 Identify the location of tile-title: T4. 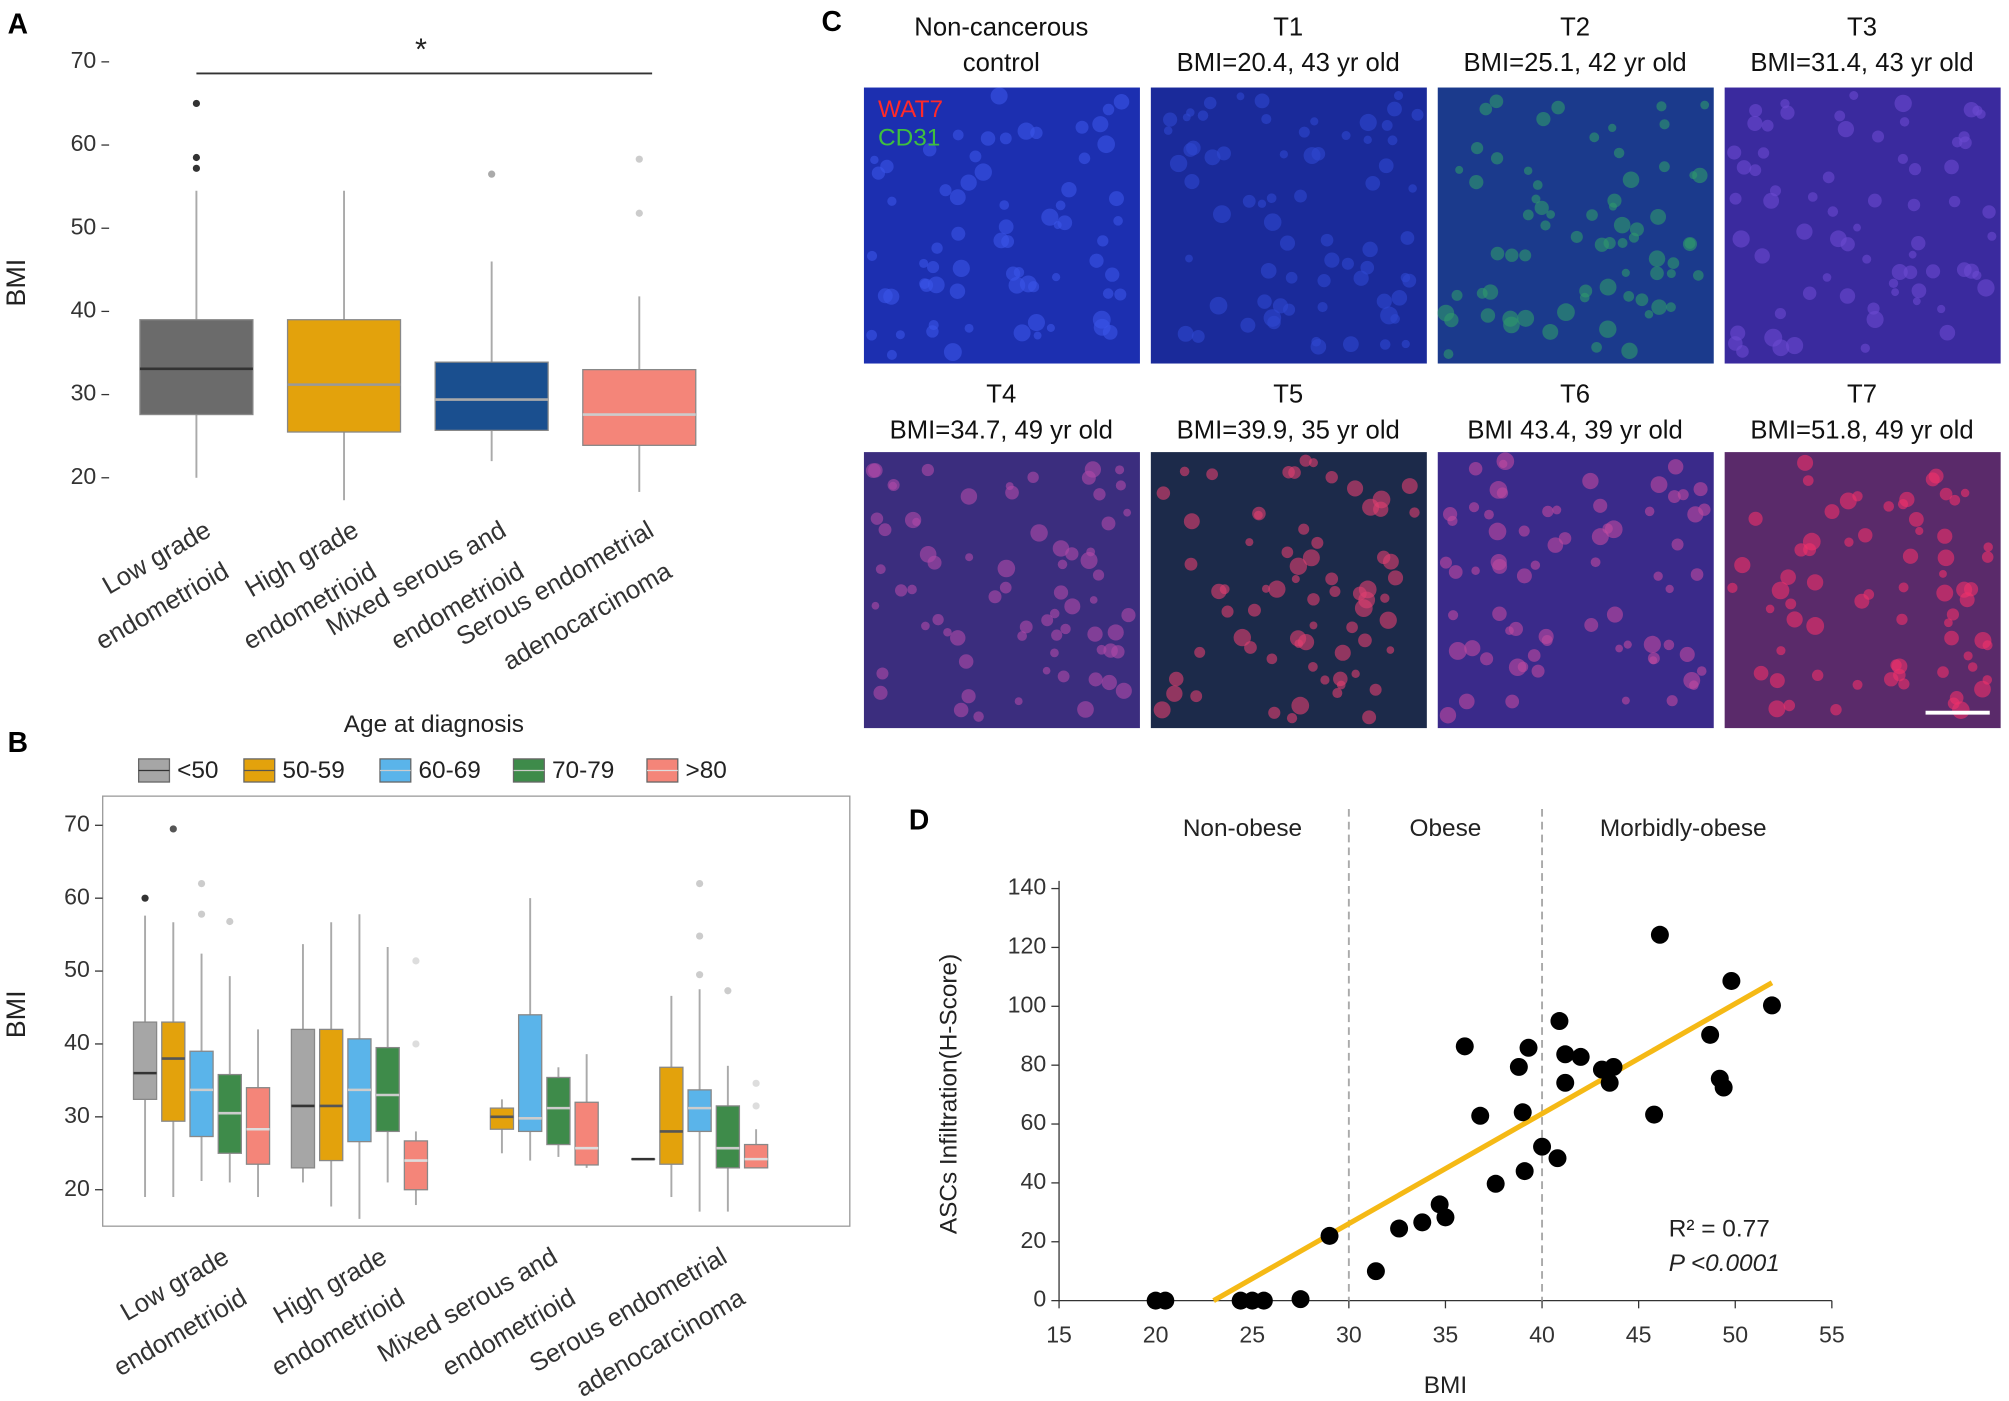
(1001, 394).